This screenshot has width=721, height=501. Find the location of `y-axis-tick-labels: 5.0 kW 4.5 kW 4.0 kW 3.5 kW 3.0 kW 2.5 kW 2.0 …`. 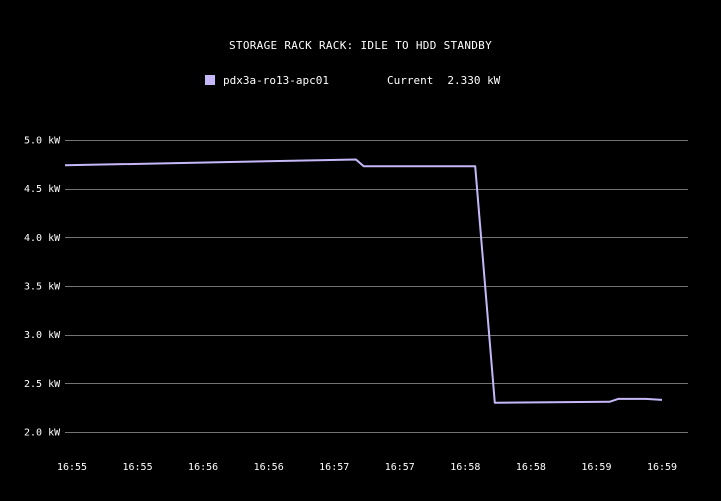

y-axis-tick-labels: 5.0 kW 4.5 kW 4.0 kW 3.5 kW 3.0 kW 2.5 kW 2.0 … is located at coordinates (42, 287).